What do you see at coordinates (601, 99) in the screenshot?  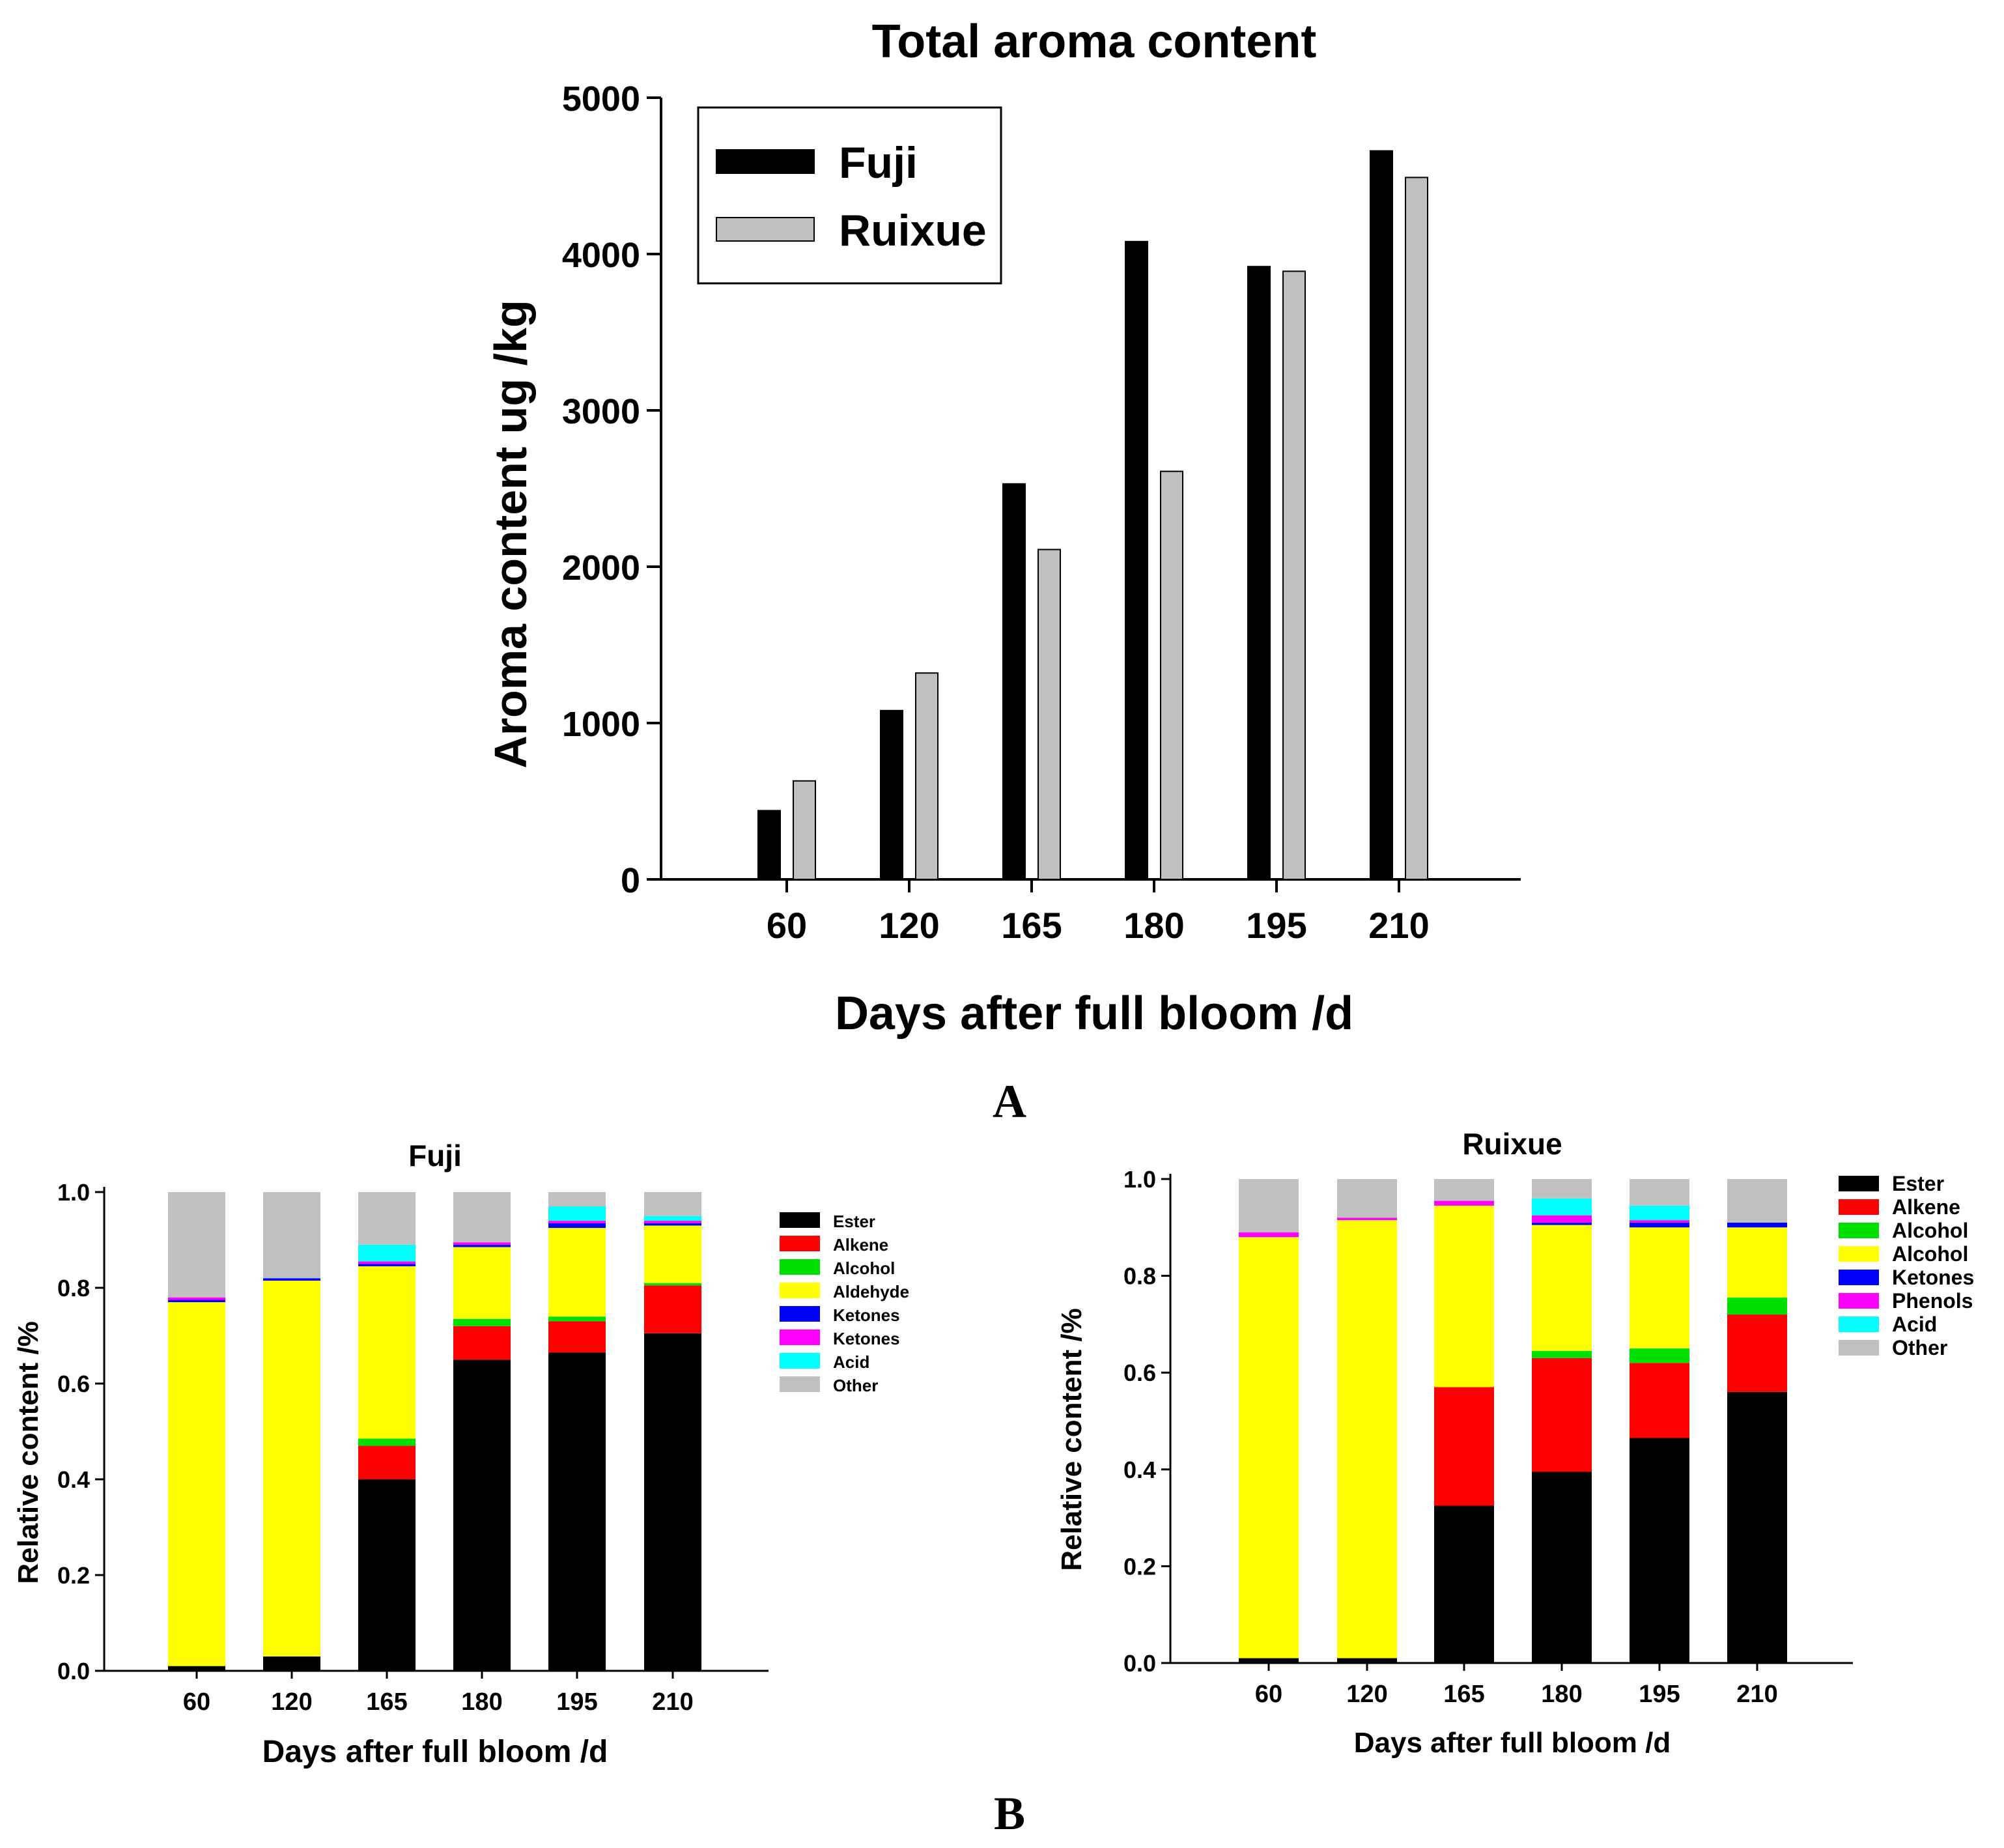 I see `chart-a-y-tick-label: 5000` at bounding box center [601, 99].